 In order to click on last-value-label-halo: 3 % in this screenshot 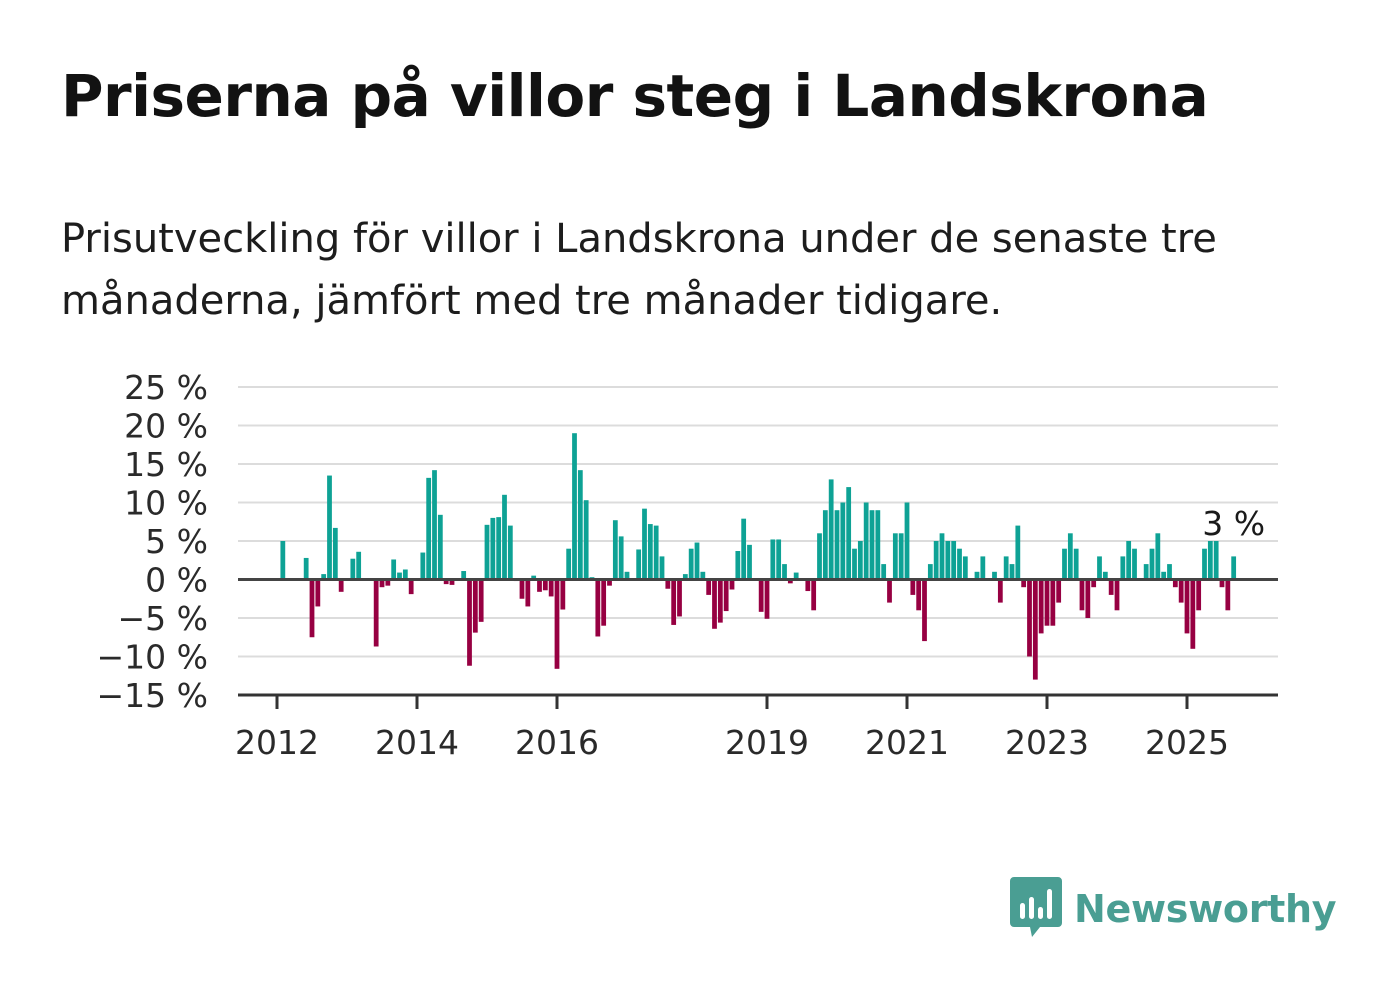, I will do `click(1233, 523)`.